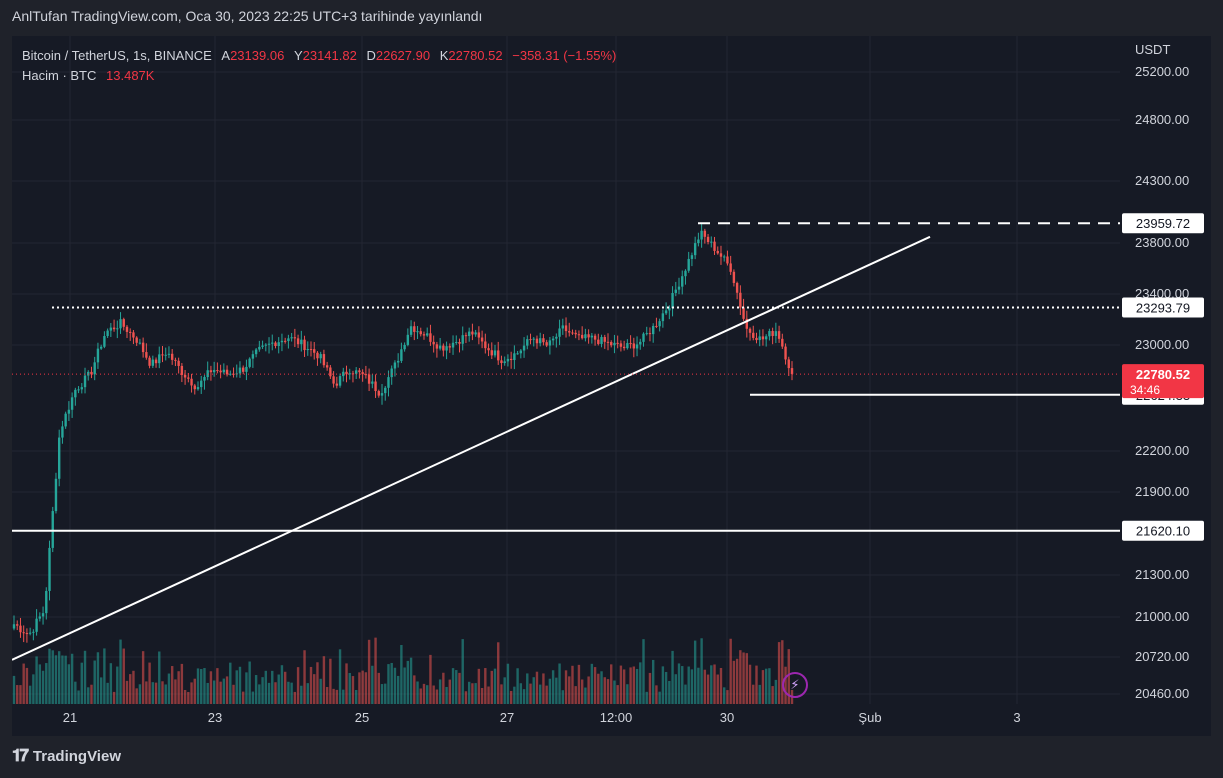 Image resolution: width=1223 pixels, height=778 pixels. I want to click on tradingview-logo: 𝟏𝟕 TradingView, so click(66, 756).